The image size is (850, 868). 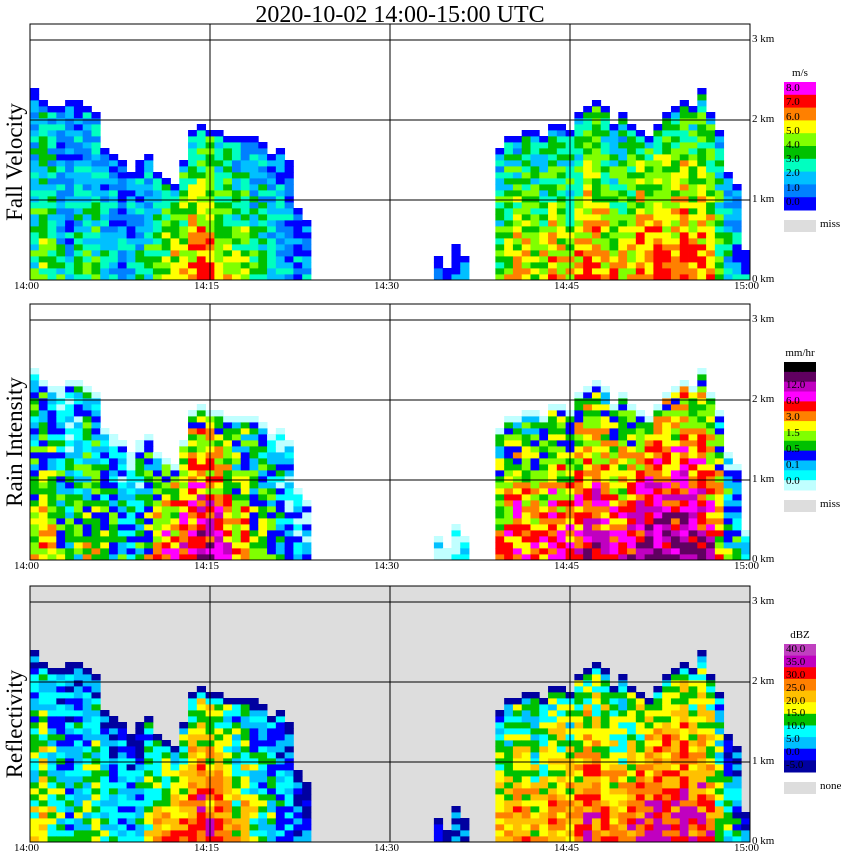 I want to click on colorbar-label: 6.0, so click(x=793, y=401).